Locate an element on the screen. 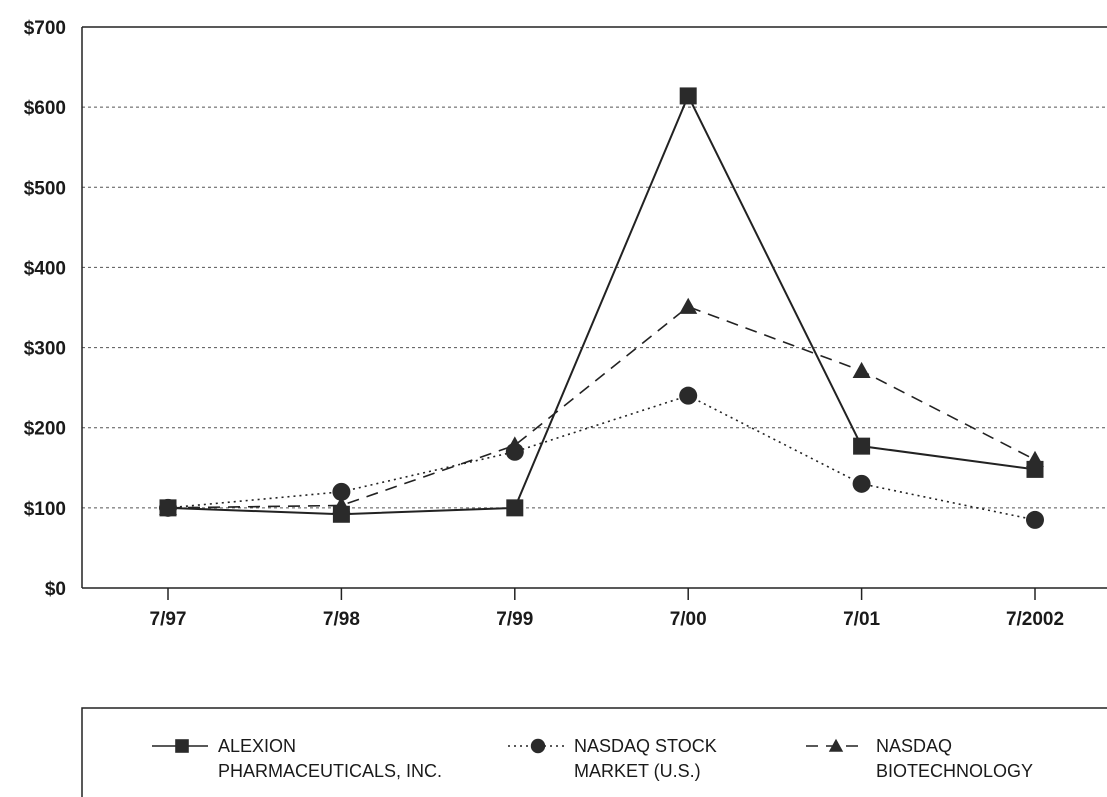  legend-marker-circle is located at coordinates (538, 746).